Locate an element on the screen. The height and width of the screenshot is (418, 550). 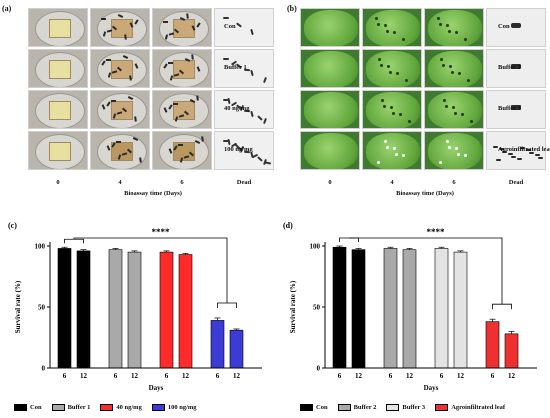
panel-a-photo-r4-c2 is located at coordinates (120, 150).